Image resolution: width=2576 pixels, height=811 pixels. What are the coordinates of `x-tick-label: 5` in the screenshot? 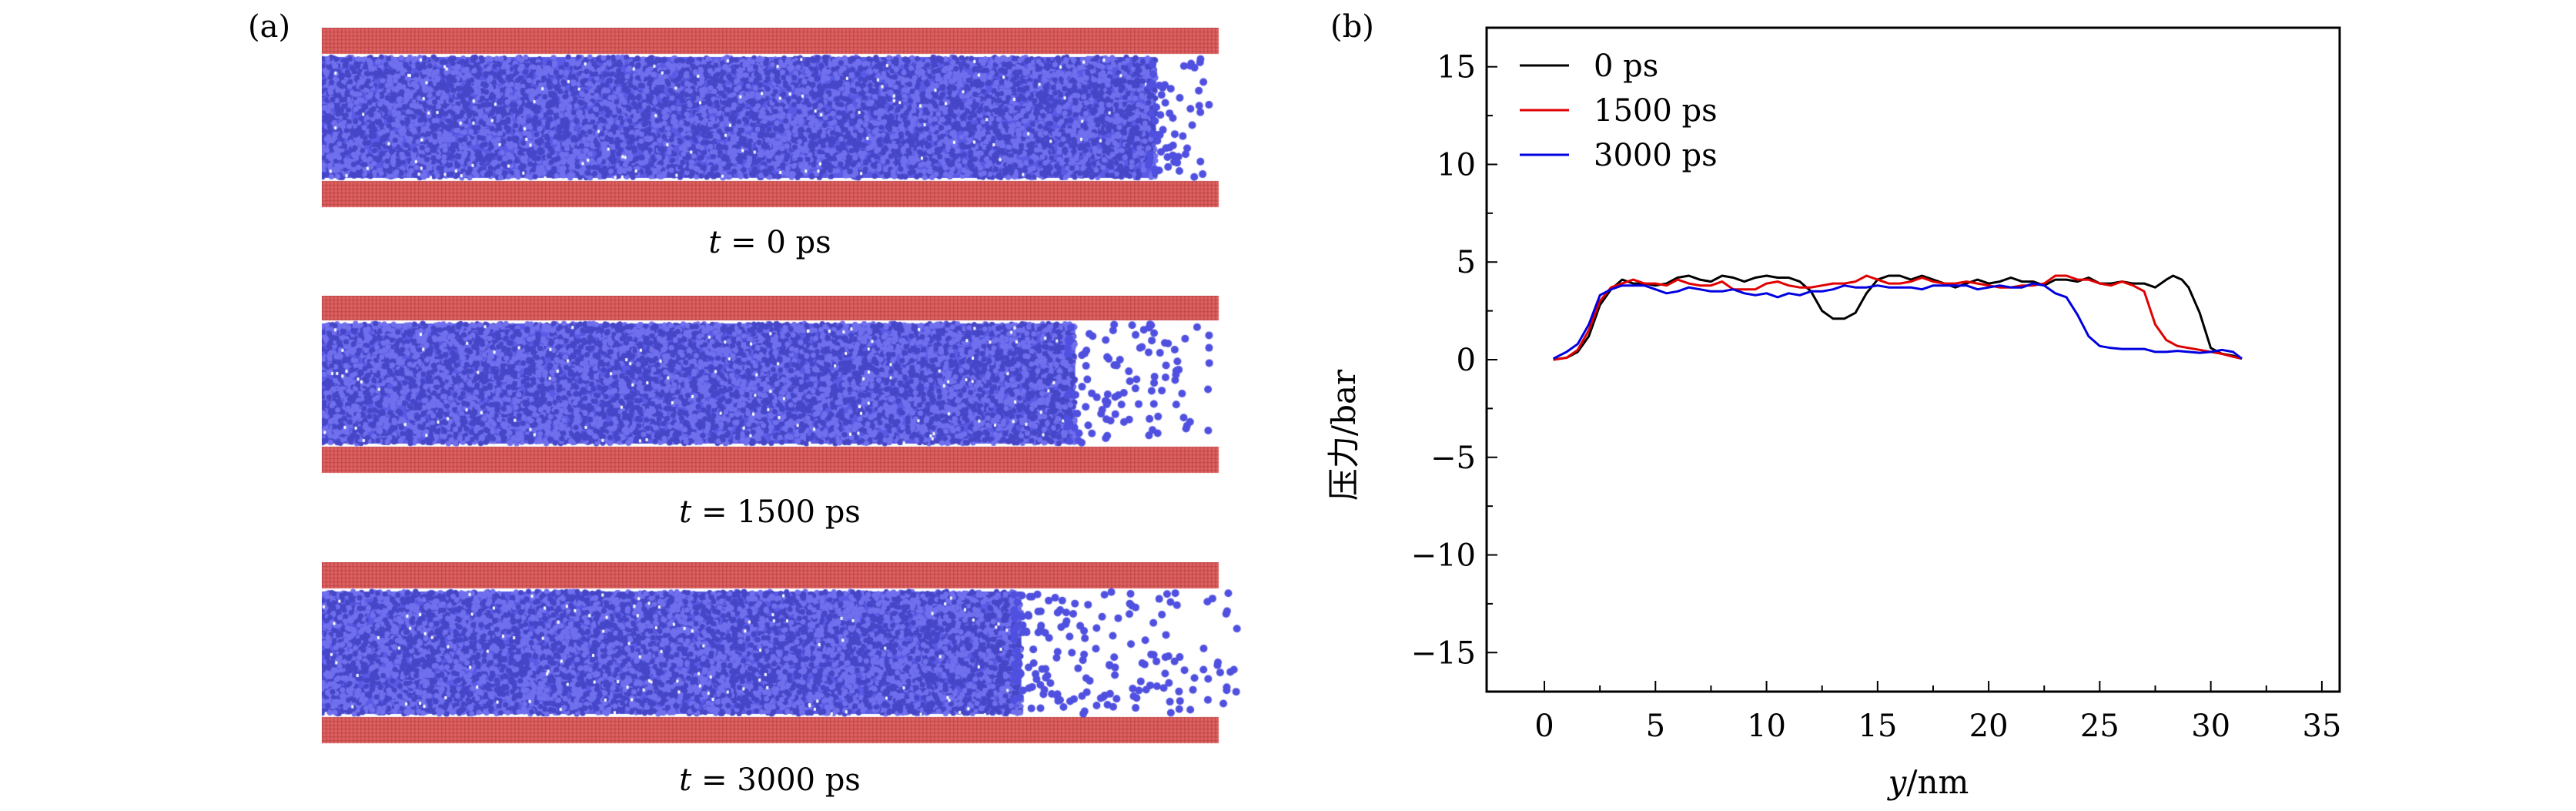 It's located at (1655, 726).